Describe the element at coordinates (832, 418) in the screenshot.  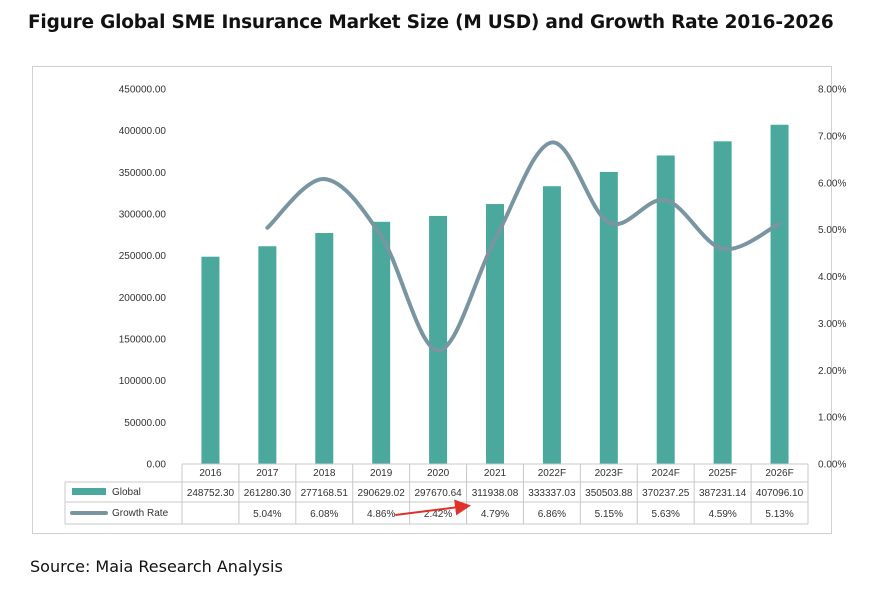
I see `right-tick-label: 1.00%` at that location.